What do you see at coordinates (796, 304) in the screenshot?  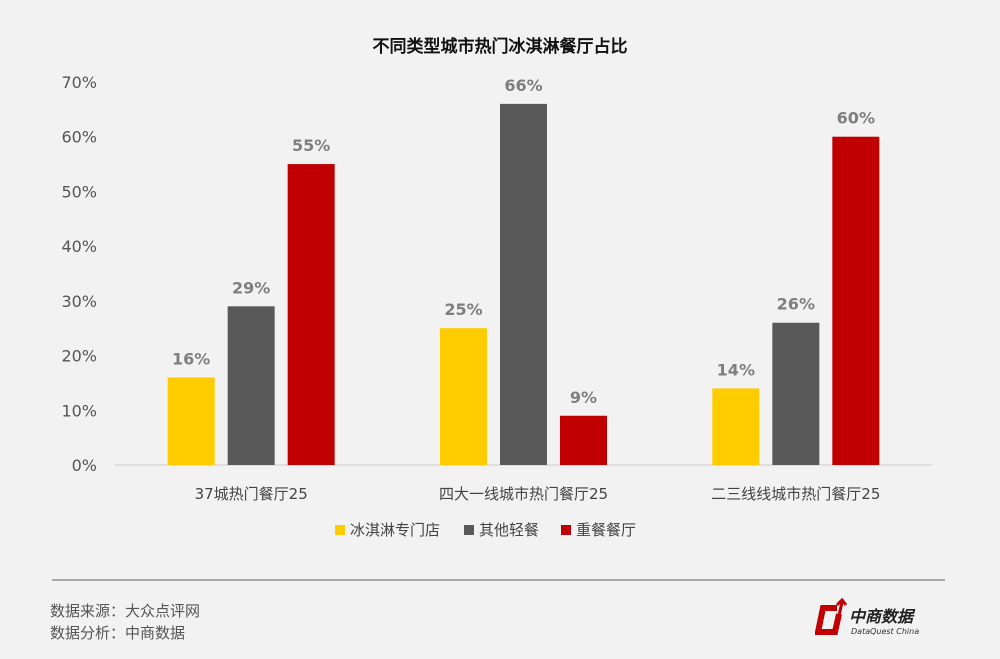 I see `data-label: 26%` at bounding box center [796, 304].